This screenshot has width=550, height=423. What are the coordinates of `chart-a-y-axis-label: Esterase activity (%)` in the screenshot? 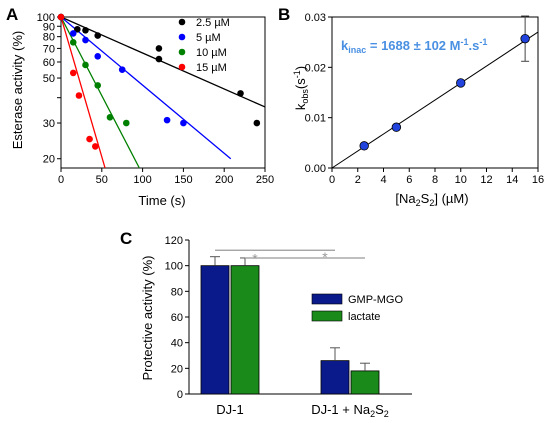 It's located at (17, 90).